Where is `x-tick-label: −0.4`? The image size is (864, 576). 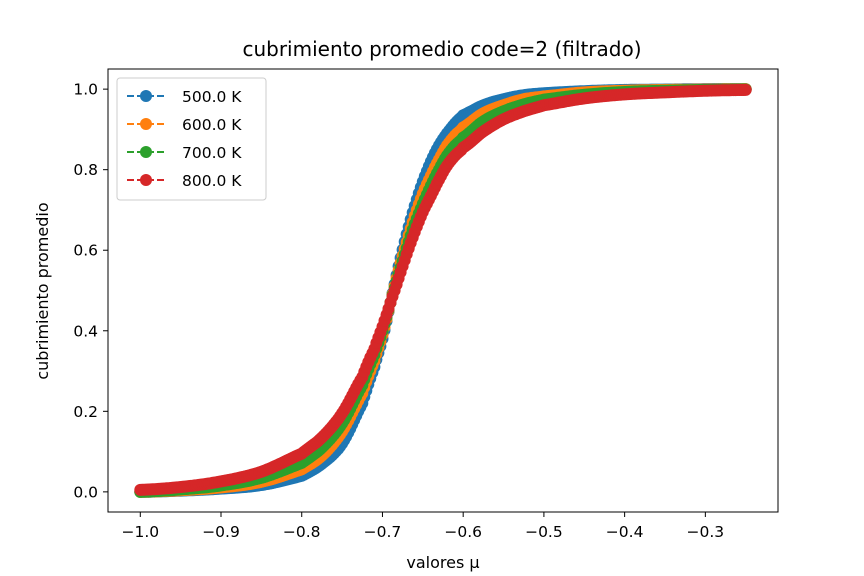
x-tick-label: −0.4 is located at coordinates (625, 532).